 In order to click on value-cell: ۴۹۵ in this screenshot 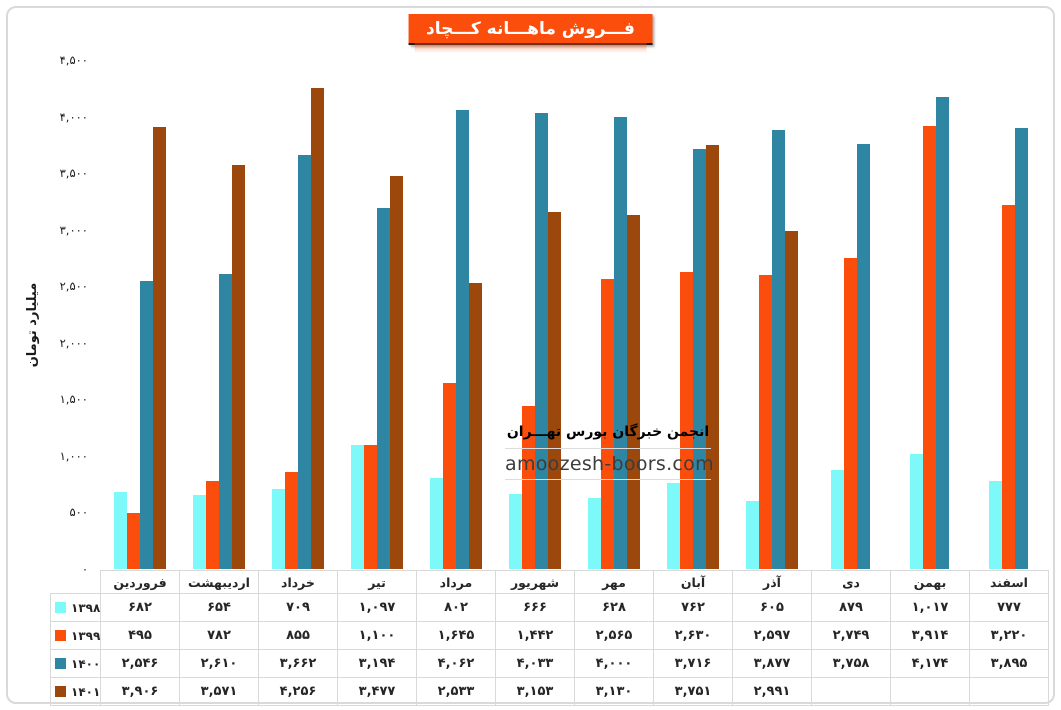, I will do `click(140, 635)`.